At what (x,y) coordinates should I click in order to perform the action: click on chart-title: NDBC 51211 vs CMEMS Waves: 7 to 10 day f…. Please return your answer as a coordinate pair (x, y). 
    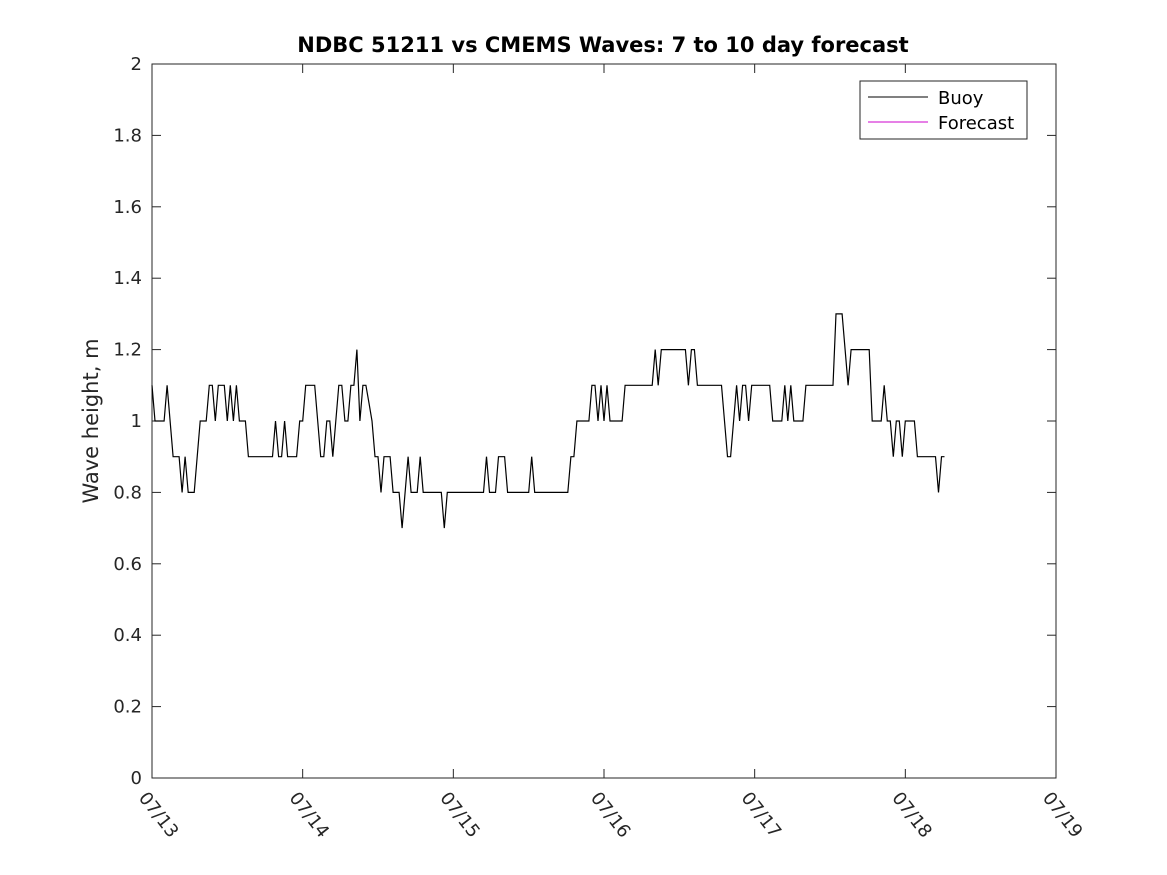
    Looking at the image, I should click on (602, 45).